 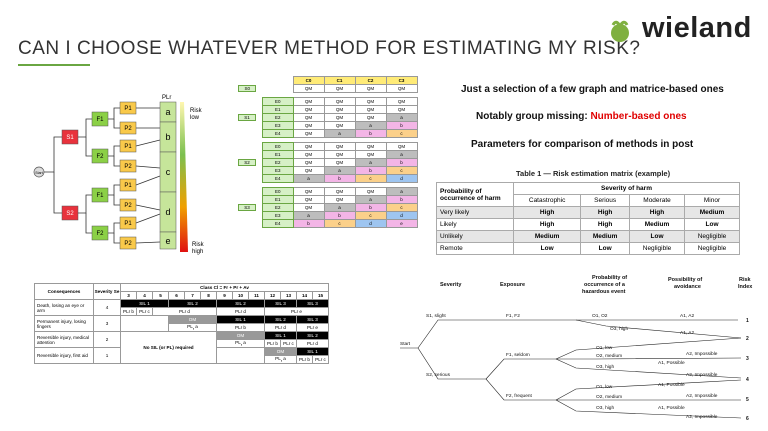 What do you see at coordinates (304, 295) in the screenshot?
I see `sil-class-number: 14` at bounding box center [304, 295].